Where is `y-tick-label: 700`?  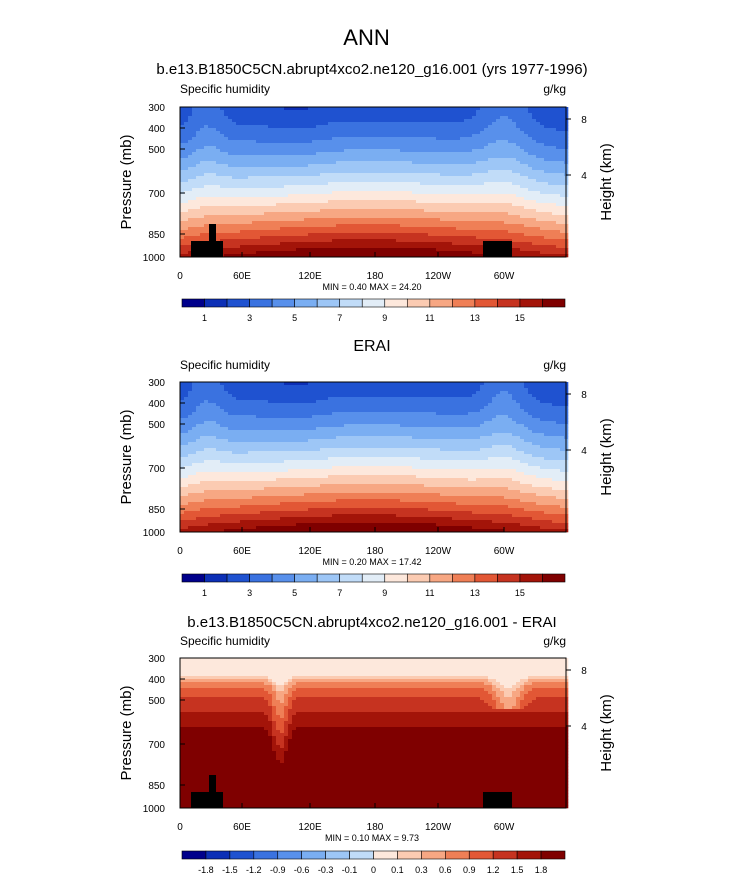 y-tick-label: 700 is located at coordinates (156, 194).